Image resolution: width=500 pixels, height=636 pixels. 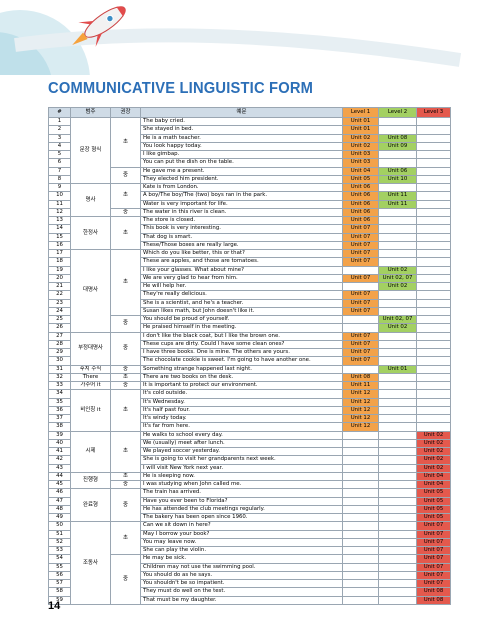 What do you see at coordinates (360, 196) in the screenshot?
I see `unit-cell: Unit 06` at bounding box center [360, 196].